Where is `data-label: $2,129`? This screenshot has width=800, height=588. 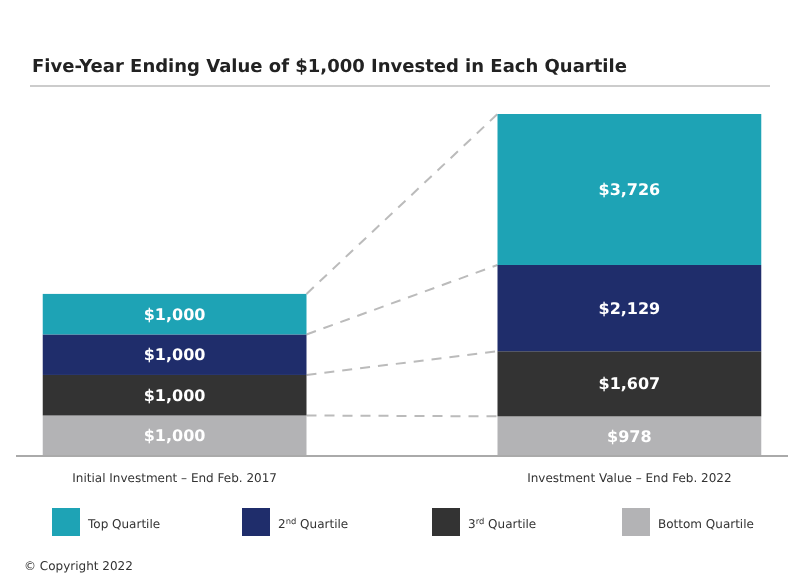 data-label: $2,129 is located at coordinates (630, 308).